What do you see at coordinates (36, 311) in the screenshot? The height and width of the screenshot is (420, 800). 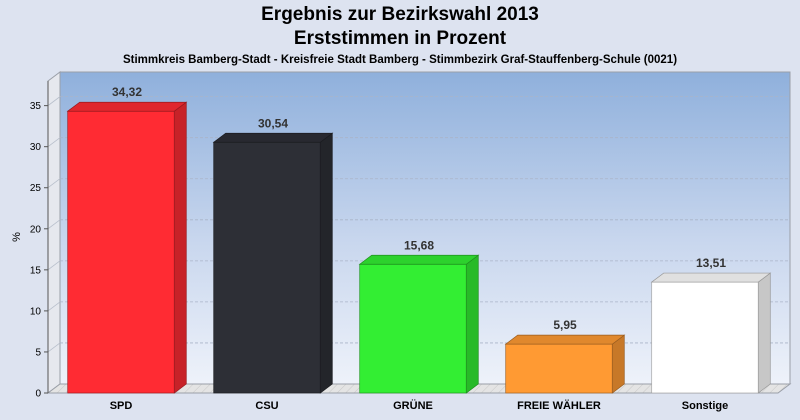 I see `y-tick-label: 10` at bounding box center [36, 311].